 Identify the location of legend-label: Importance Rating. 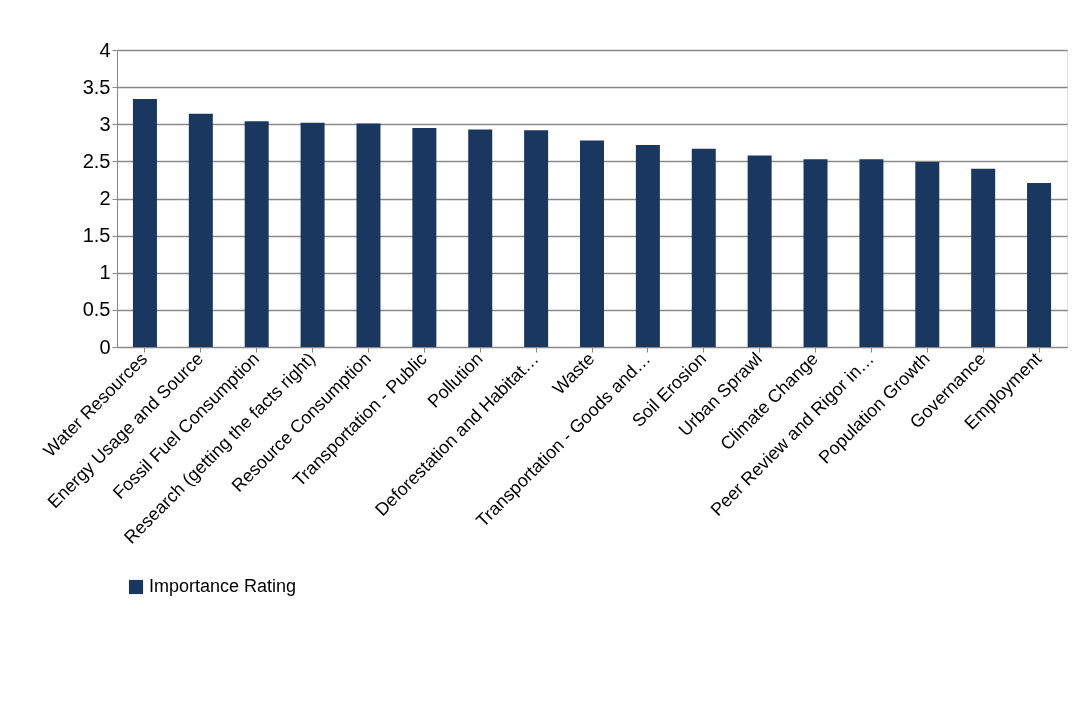
(223, 586).